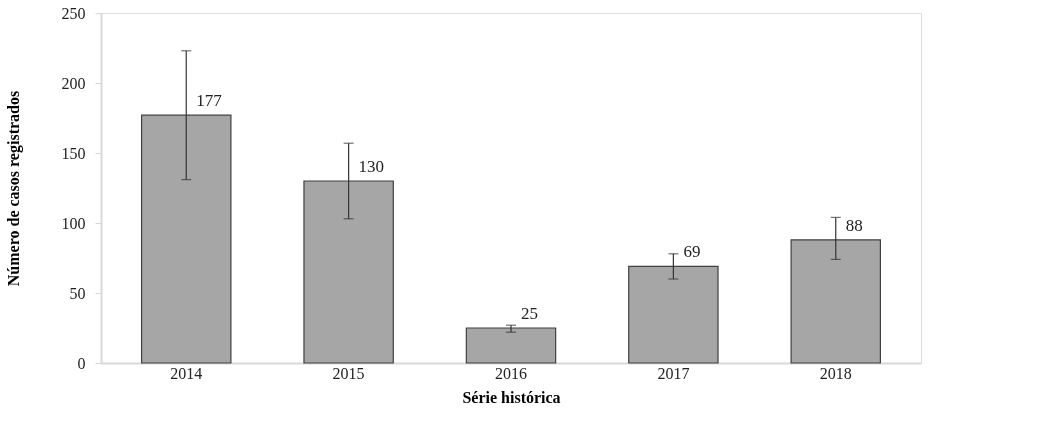 This screenshot has height=447, width=1046. Describe the element at coordinates (73, 153) in the screenshot. I see `y-tick-label: 150` at that location.